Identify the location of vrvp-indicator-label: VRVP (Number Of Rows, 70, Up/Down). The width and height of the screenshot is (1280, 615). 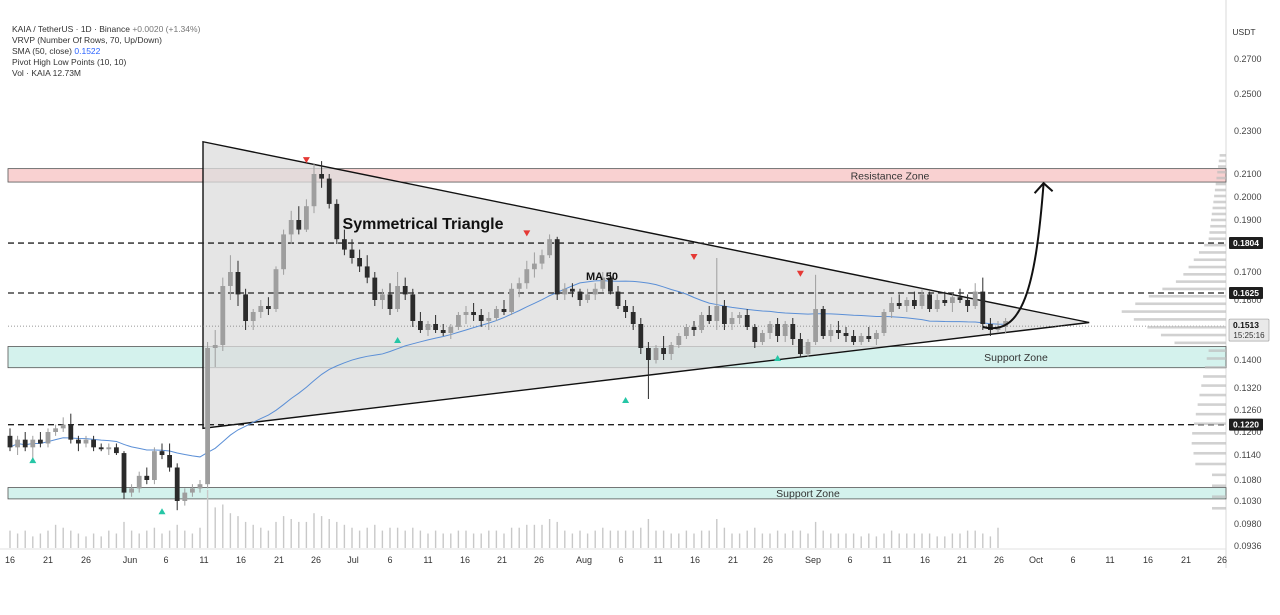
(87, 40).